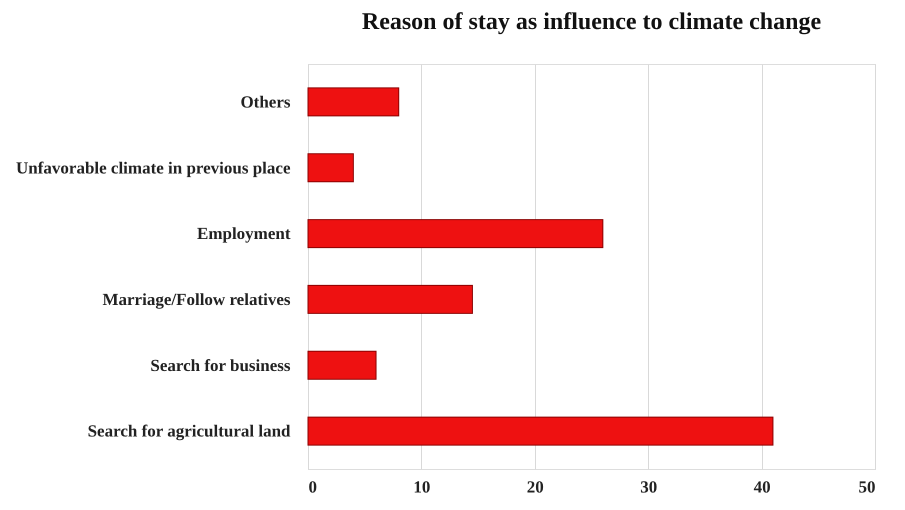 This screenshot has width=905, height=510. Describe the element at coordinates (762, 487) in the screenshot. I see `x-tick-label: 40` at that location.